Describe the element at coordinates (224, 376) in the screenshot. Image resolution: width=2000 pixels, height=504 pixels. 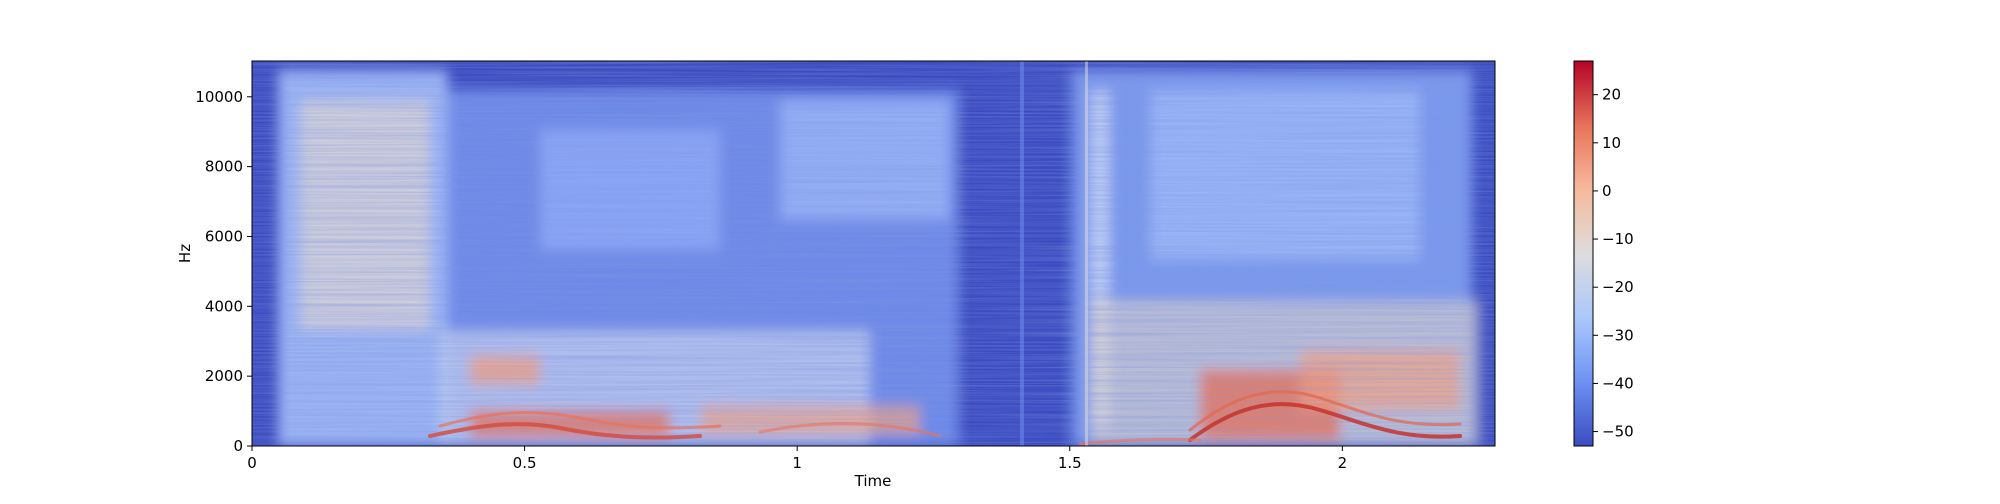
I see `y-tick-label: 2000` at that location.